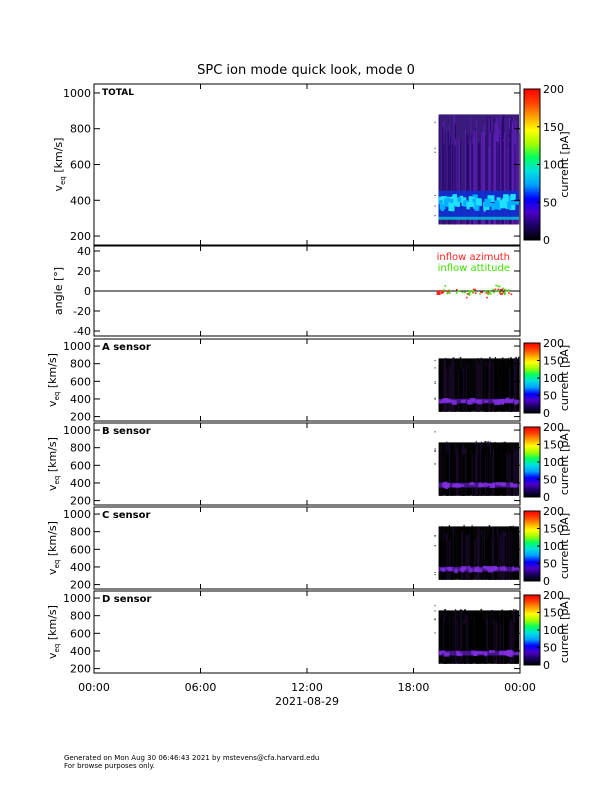 This screenshot has width=612, height=792. Describe the element at coordinates (473, 257) in the screenshot. I see `legend-azimuth: inflow azimuth` at that location.